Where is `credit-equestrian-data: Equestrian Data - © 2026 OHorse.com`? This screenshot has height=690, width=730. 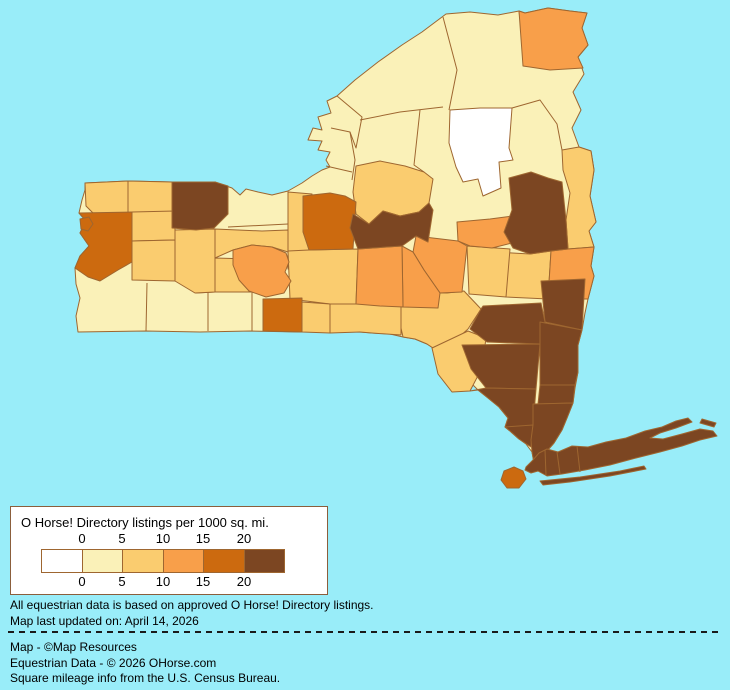
credit-equestrian-data: Equestrian Data - © 2026 OHorse.com is located at coordinates (113, 663).